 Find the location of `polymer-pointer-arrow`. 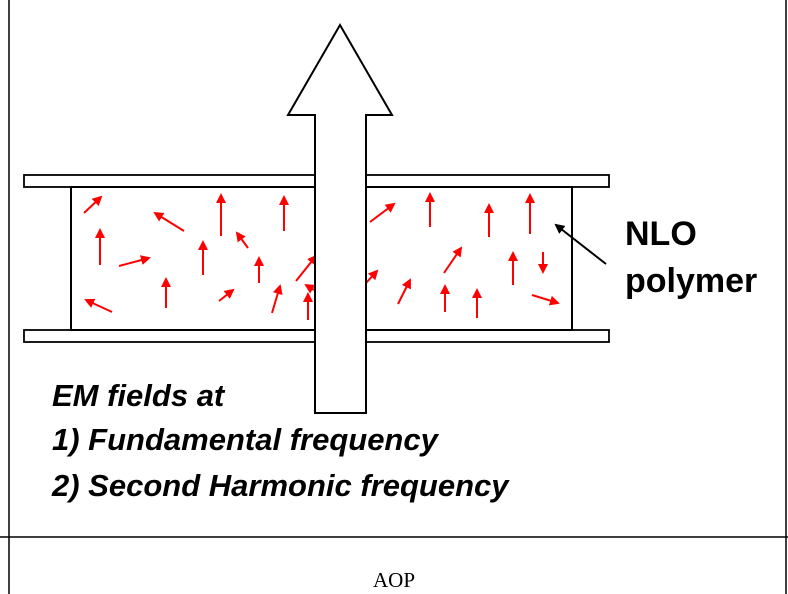

polymer-pointer-arrow is located at coordinates (580, 244).